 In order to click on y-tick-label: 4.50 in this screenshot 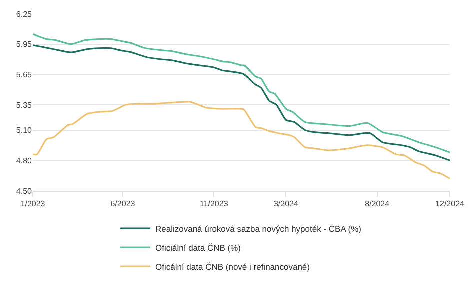, I will do `click(24, 191)`.